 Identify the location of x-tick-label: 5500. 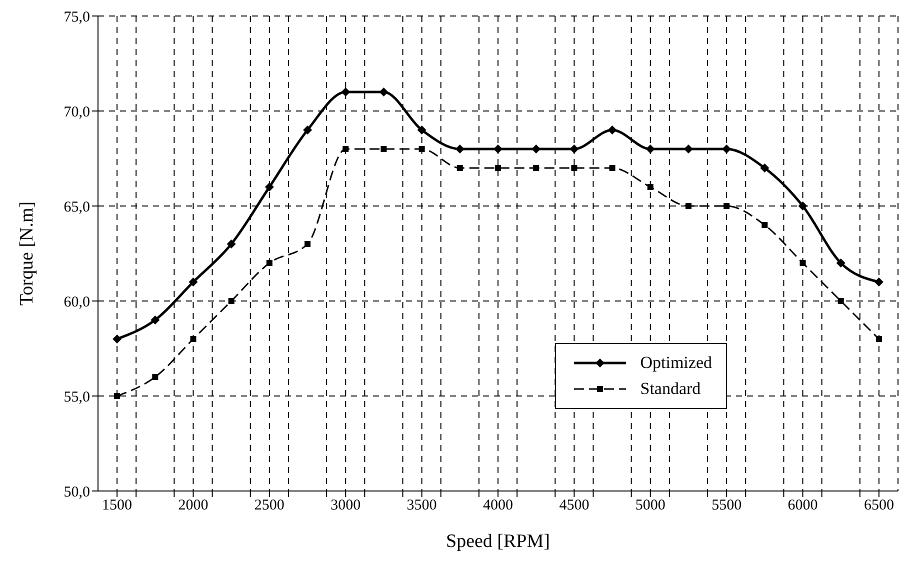
(727, 506).